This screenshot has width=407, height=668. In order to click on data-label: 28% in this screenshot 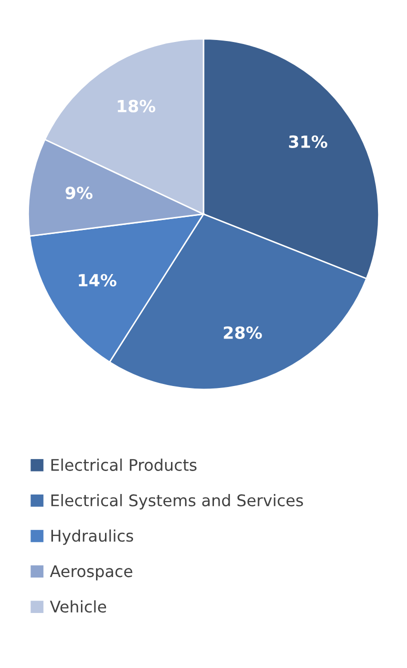, I will do `click(243, 332)`.